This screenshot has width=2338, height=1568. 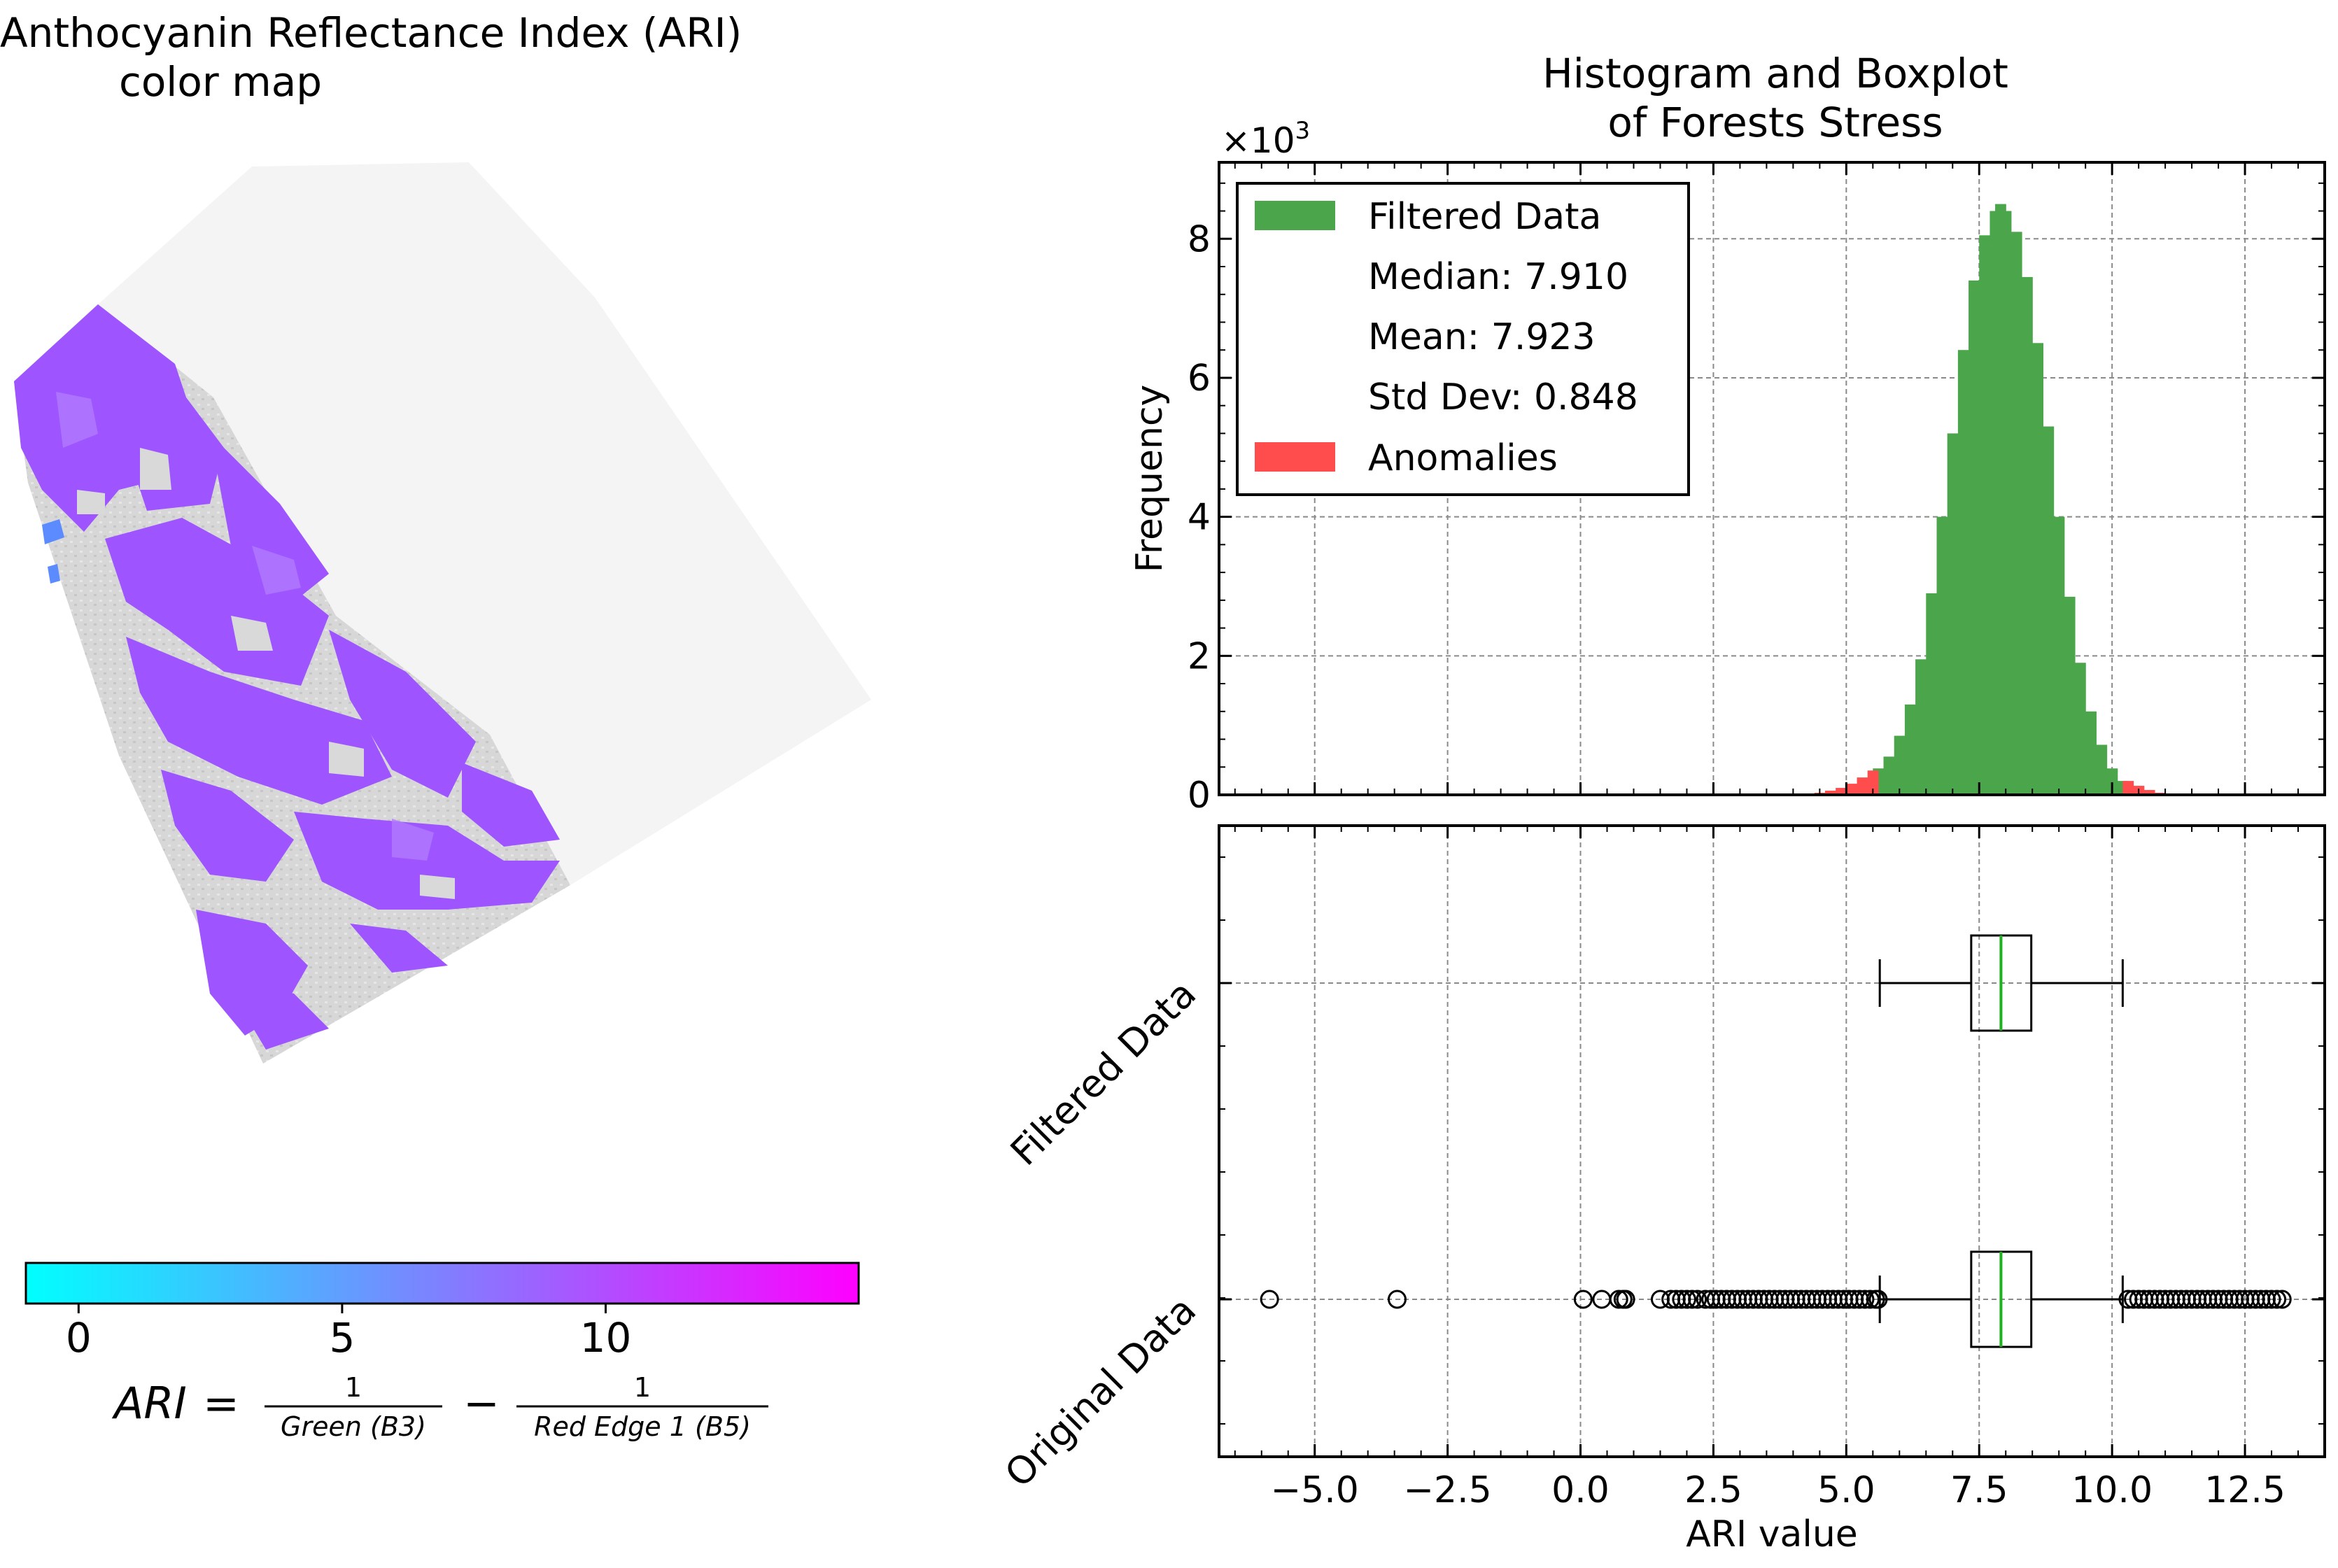 I want to click on histogram-multiplier-exp: 3, so click(x=1303, y=131).